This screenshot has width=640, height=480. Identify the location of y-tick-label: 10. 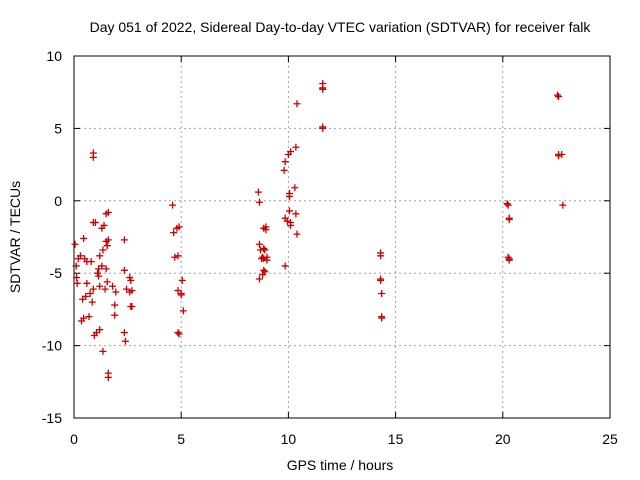
(54, 56).